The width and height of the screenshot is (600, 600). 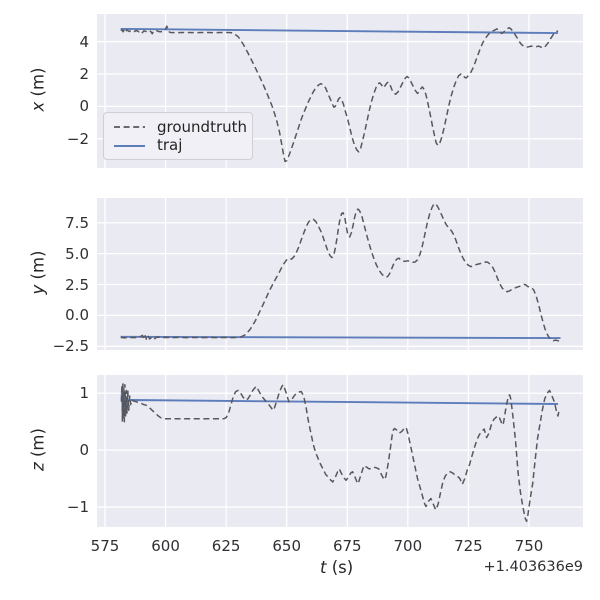 What do you see at coordinates (226, 546) in the screenshot?
I see `x-tick-label: 625` at bounding box center [226, 546].